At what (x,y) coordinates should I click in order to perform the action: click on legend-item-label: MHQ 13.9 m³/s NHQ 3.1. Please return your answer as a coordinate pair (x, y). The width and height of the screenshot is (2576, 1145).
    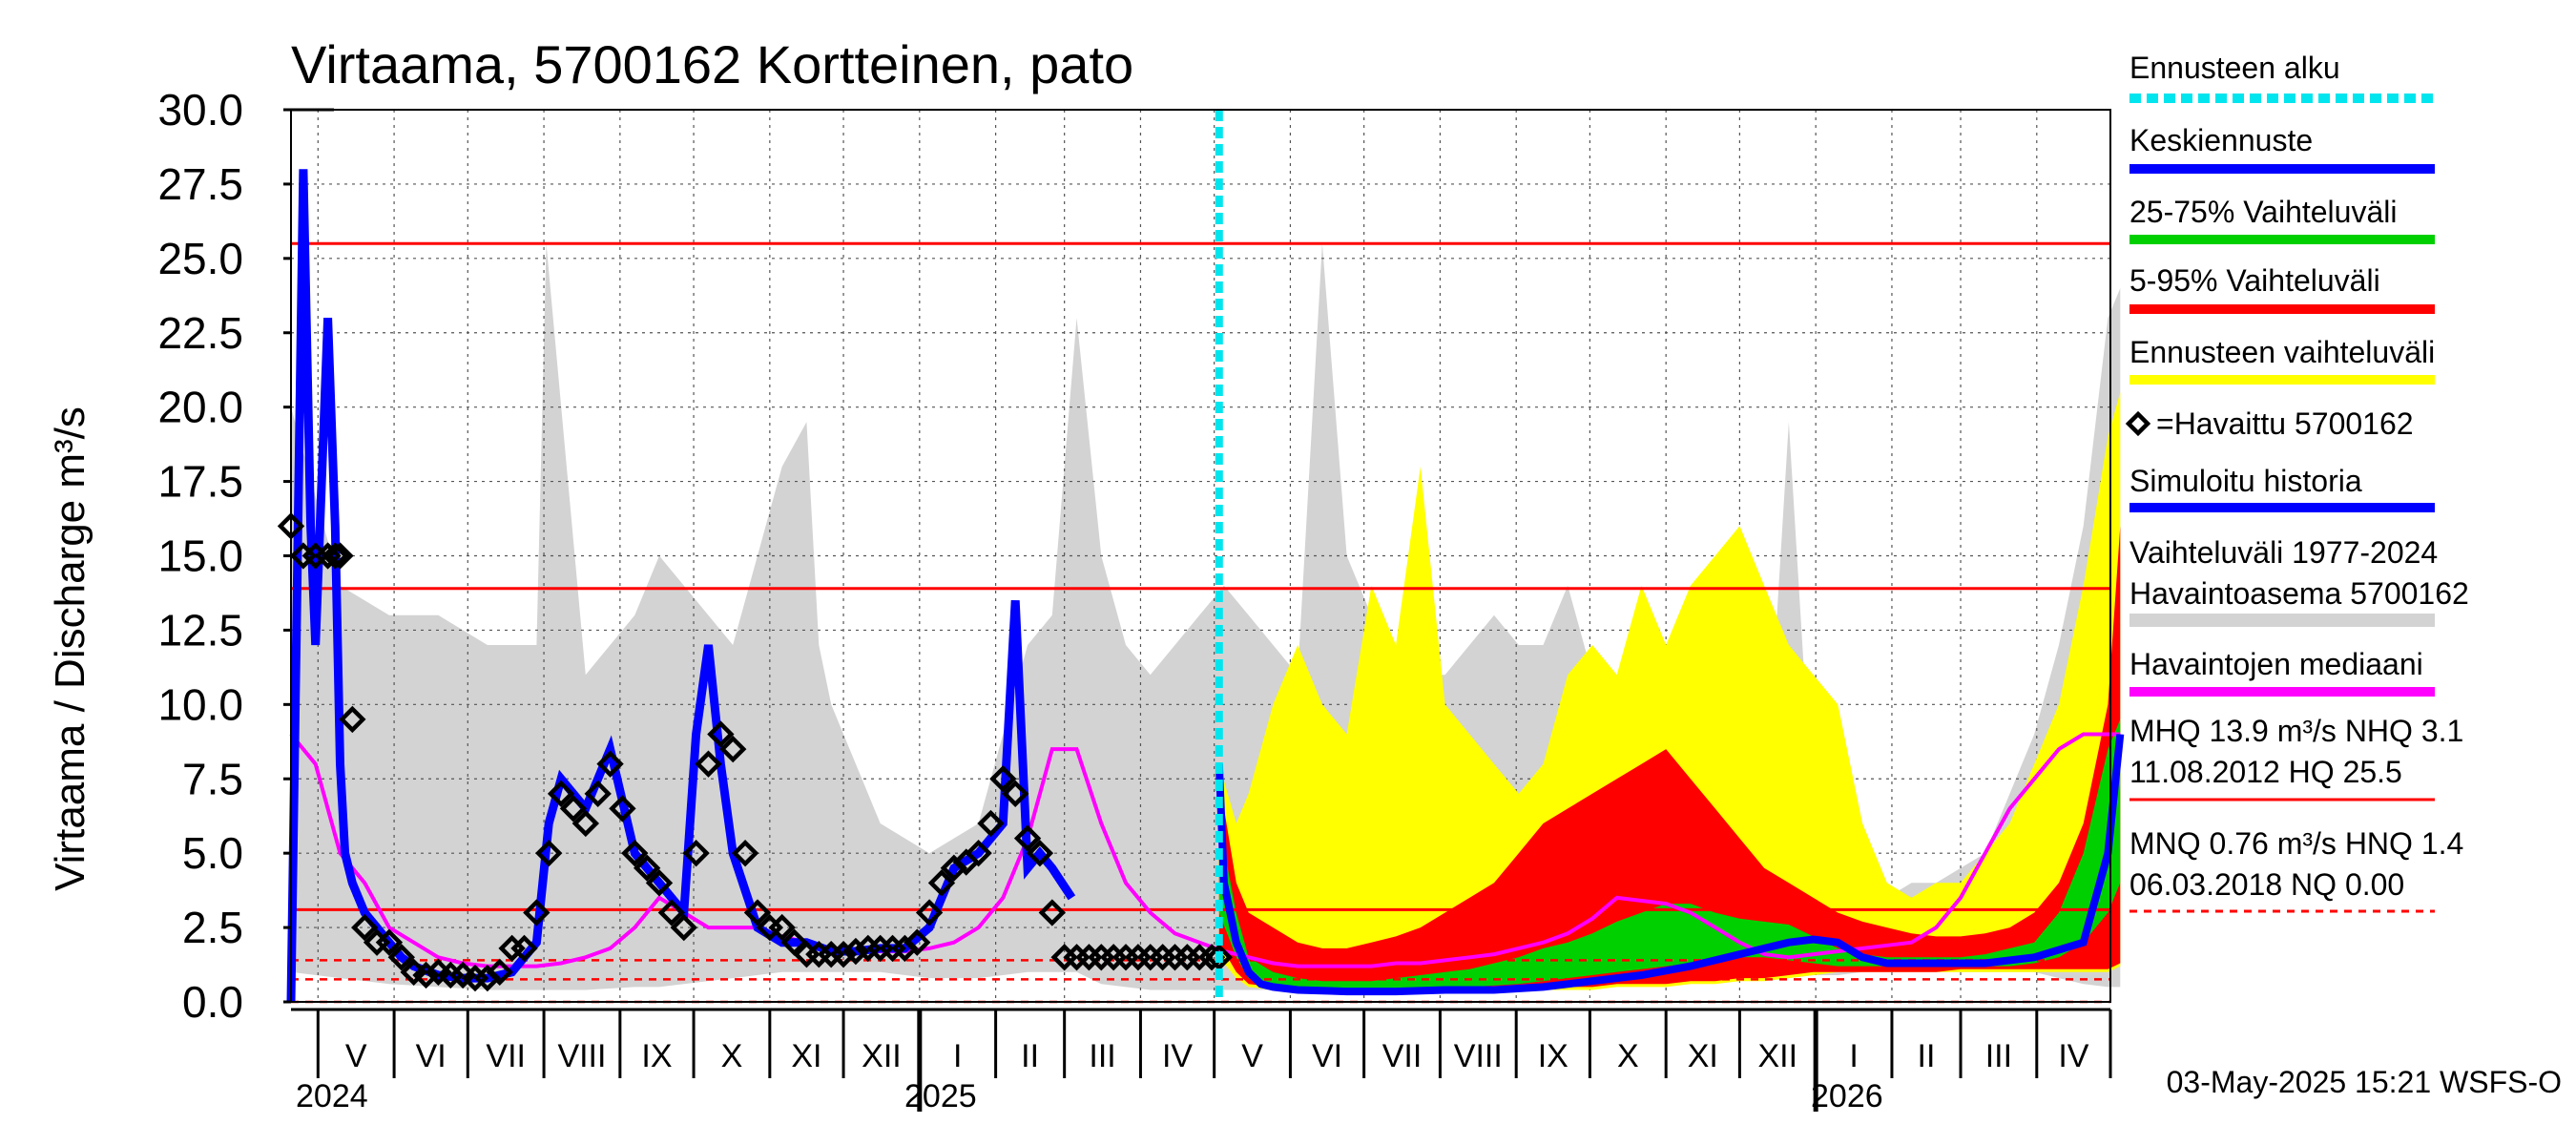
    Looking at the image, I should click on (2296, 731).